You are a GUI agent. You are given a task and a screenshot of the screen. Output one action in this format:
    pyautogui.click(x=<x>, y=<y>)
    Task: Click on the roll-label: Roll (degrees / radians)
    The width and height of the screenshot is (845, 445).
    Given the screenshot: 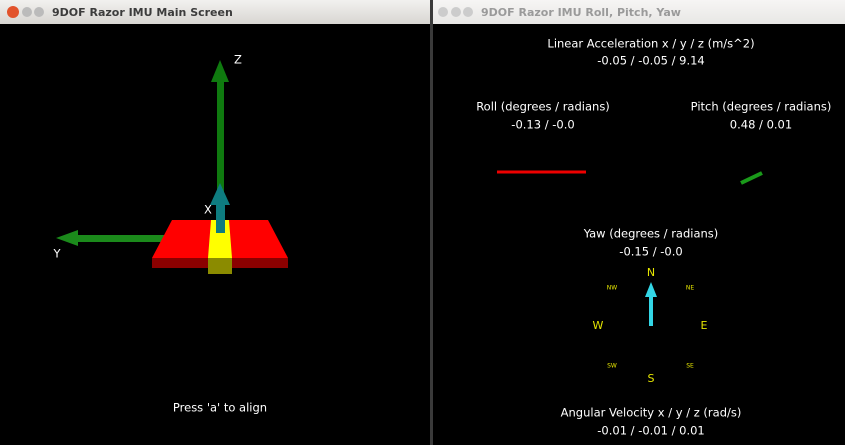 What is the action you would take?
    pyautogui.click(x=543, y=107)
    